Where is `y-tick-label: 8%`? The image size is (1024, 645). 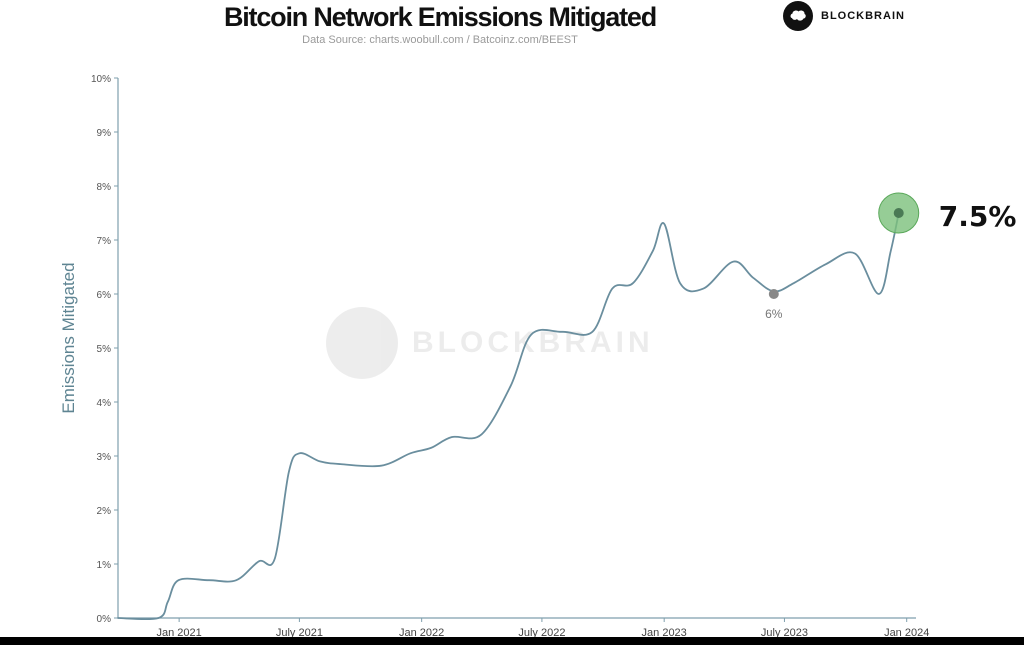
y-tick-label: 8% is located at coordinates (104, 187).